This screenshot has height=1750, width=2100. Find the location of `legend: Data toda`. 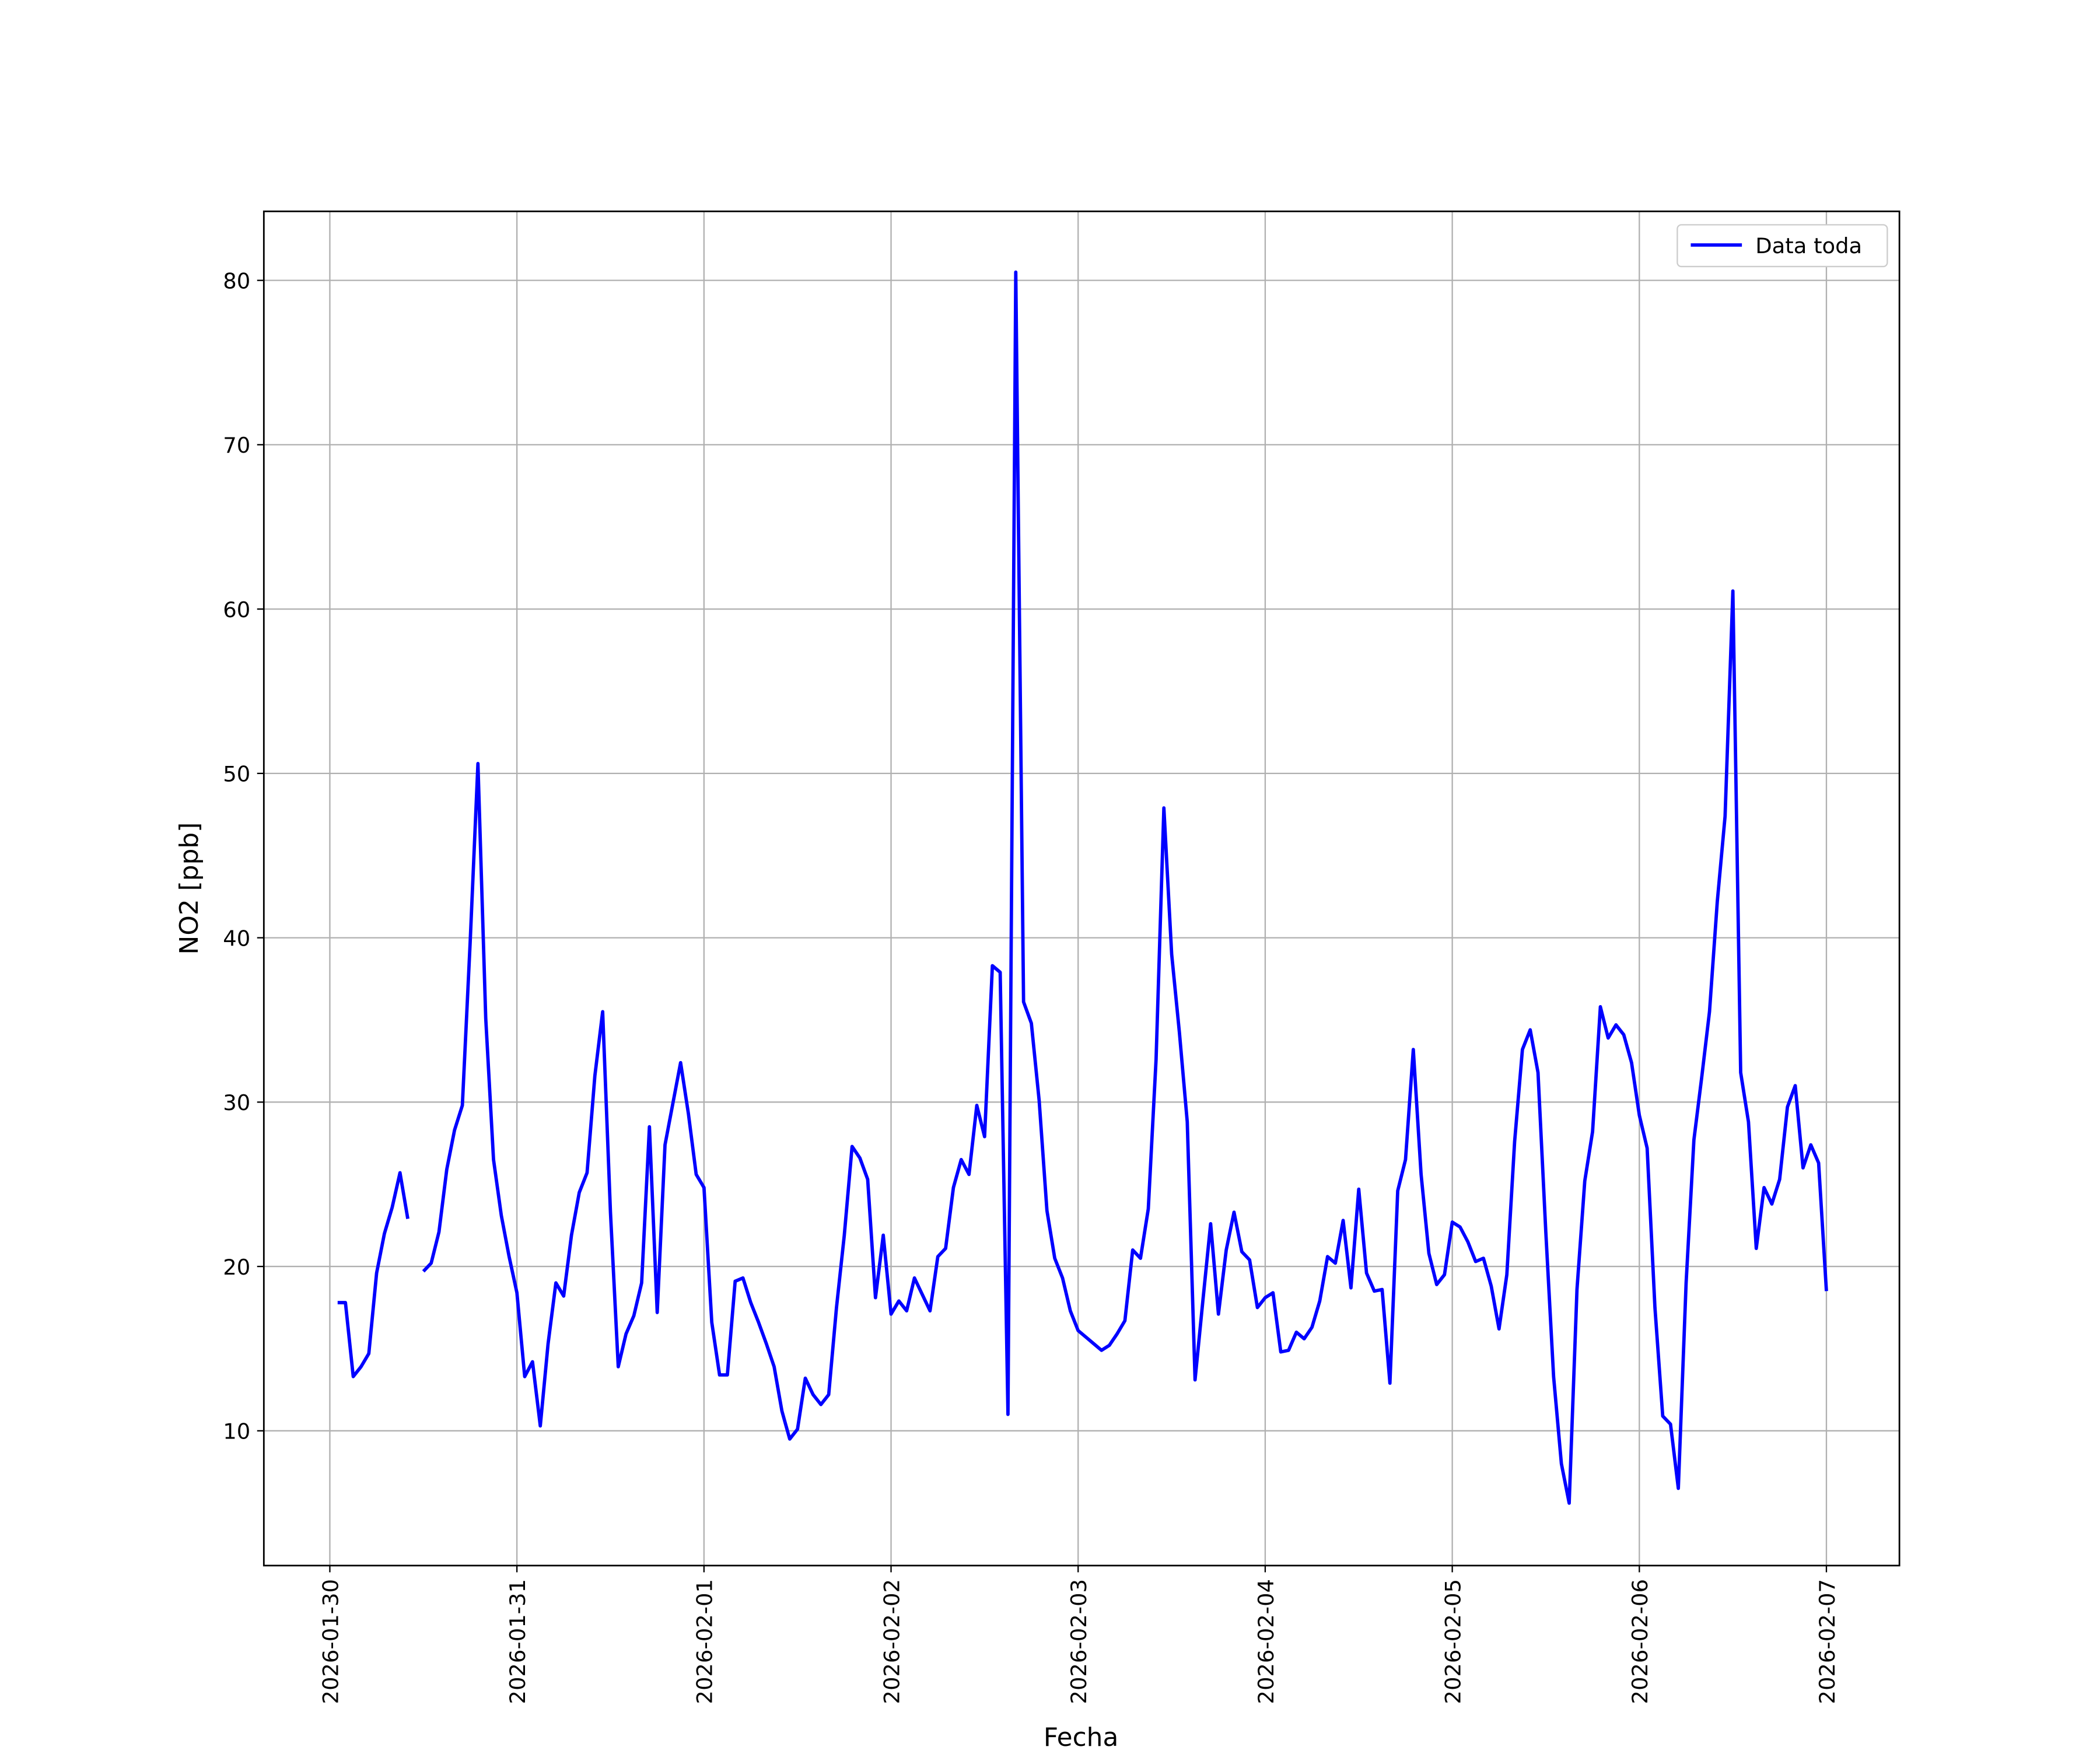

legend: Data toda is located at coordinates (1782, 246).